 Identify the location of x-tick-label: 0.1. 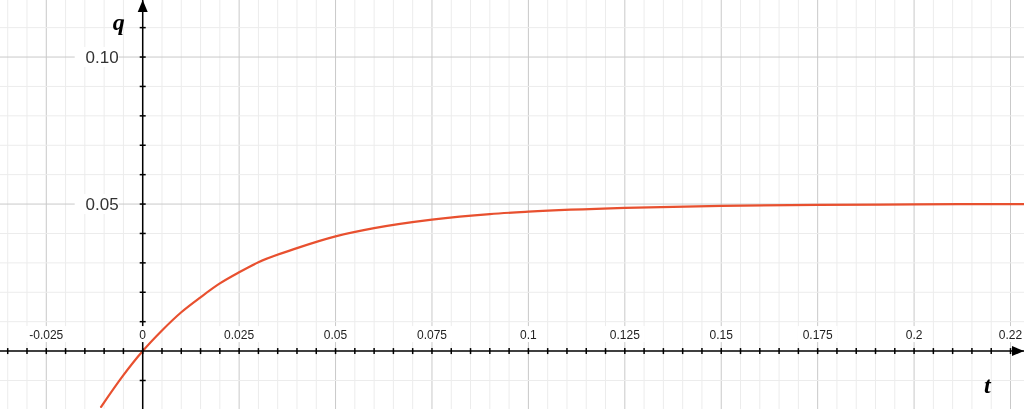
(529, 335).